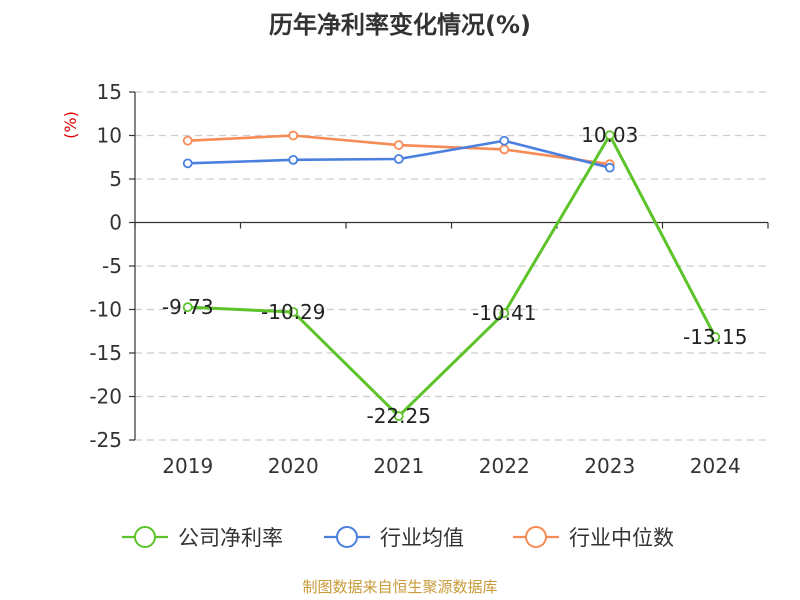 The image size is (800, 600). What do you see at coordinates (187, 466) in the screenshot?
I see `x-tick-label: 2019` at bounding box center [187, 466].